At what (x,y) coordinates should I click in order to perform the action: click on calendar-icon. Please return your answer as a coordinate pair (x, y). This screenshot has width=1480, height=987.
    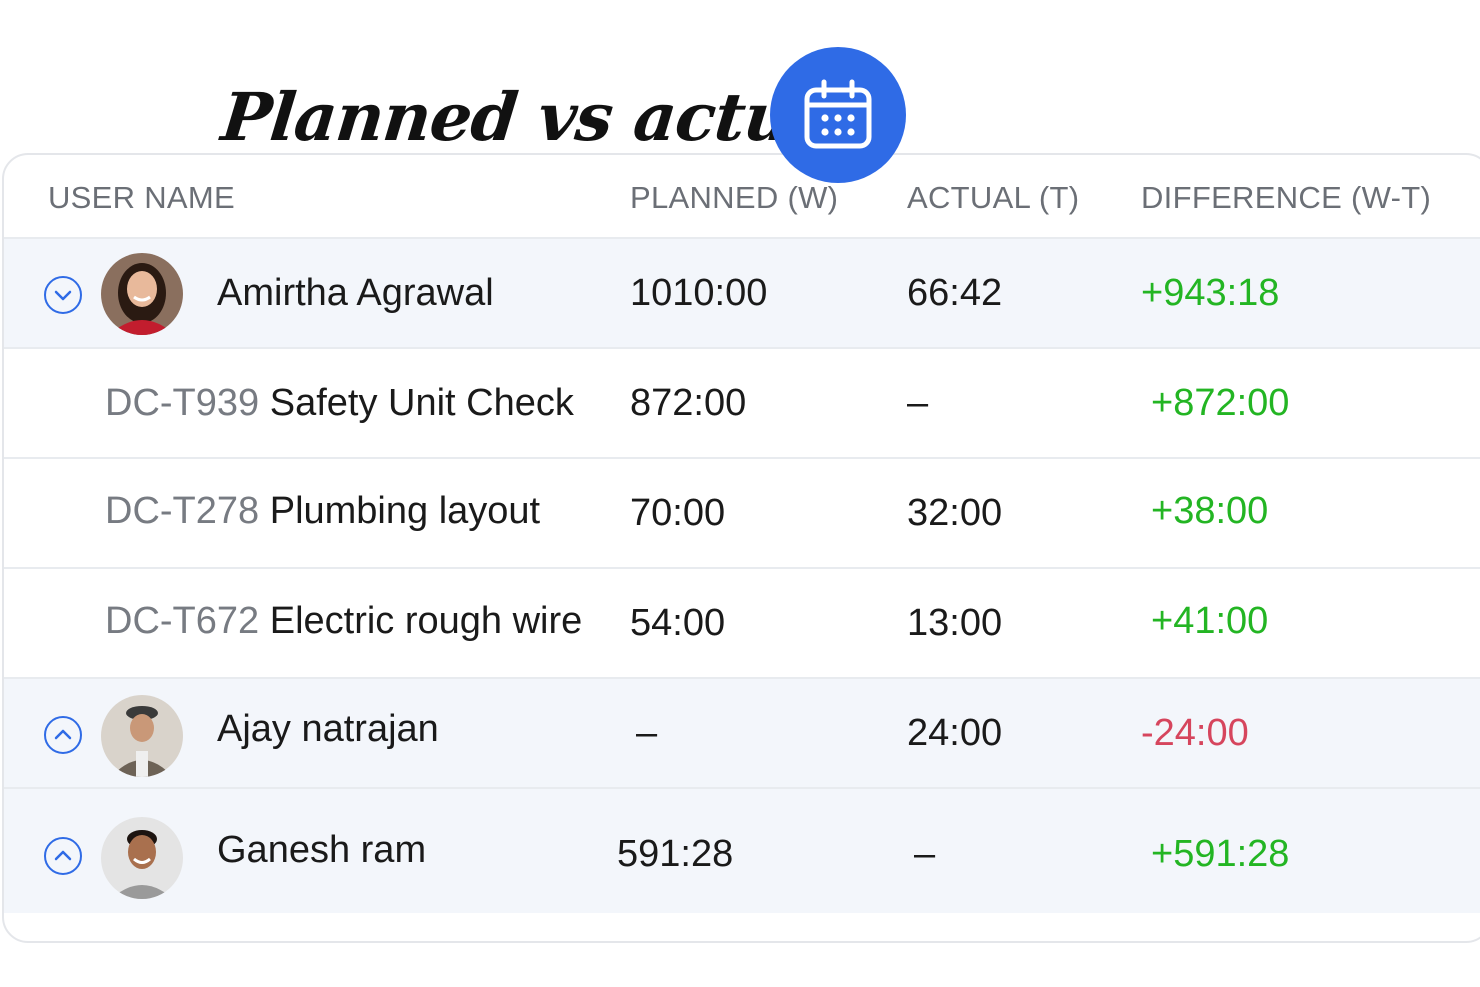
    Looking at the image, I should click on (838, 114).